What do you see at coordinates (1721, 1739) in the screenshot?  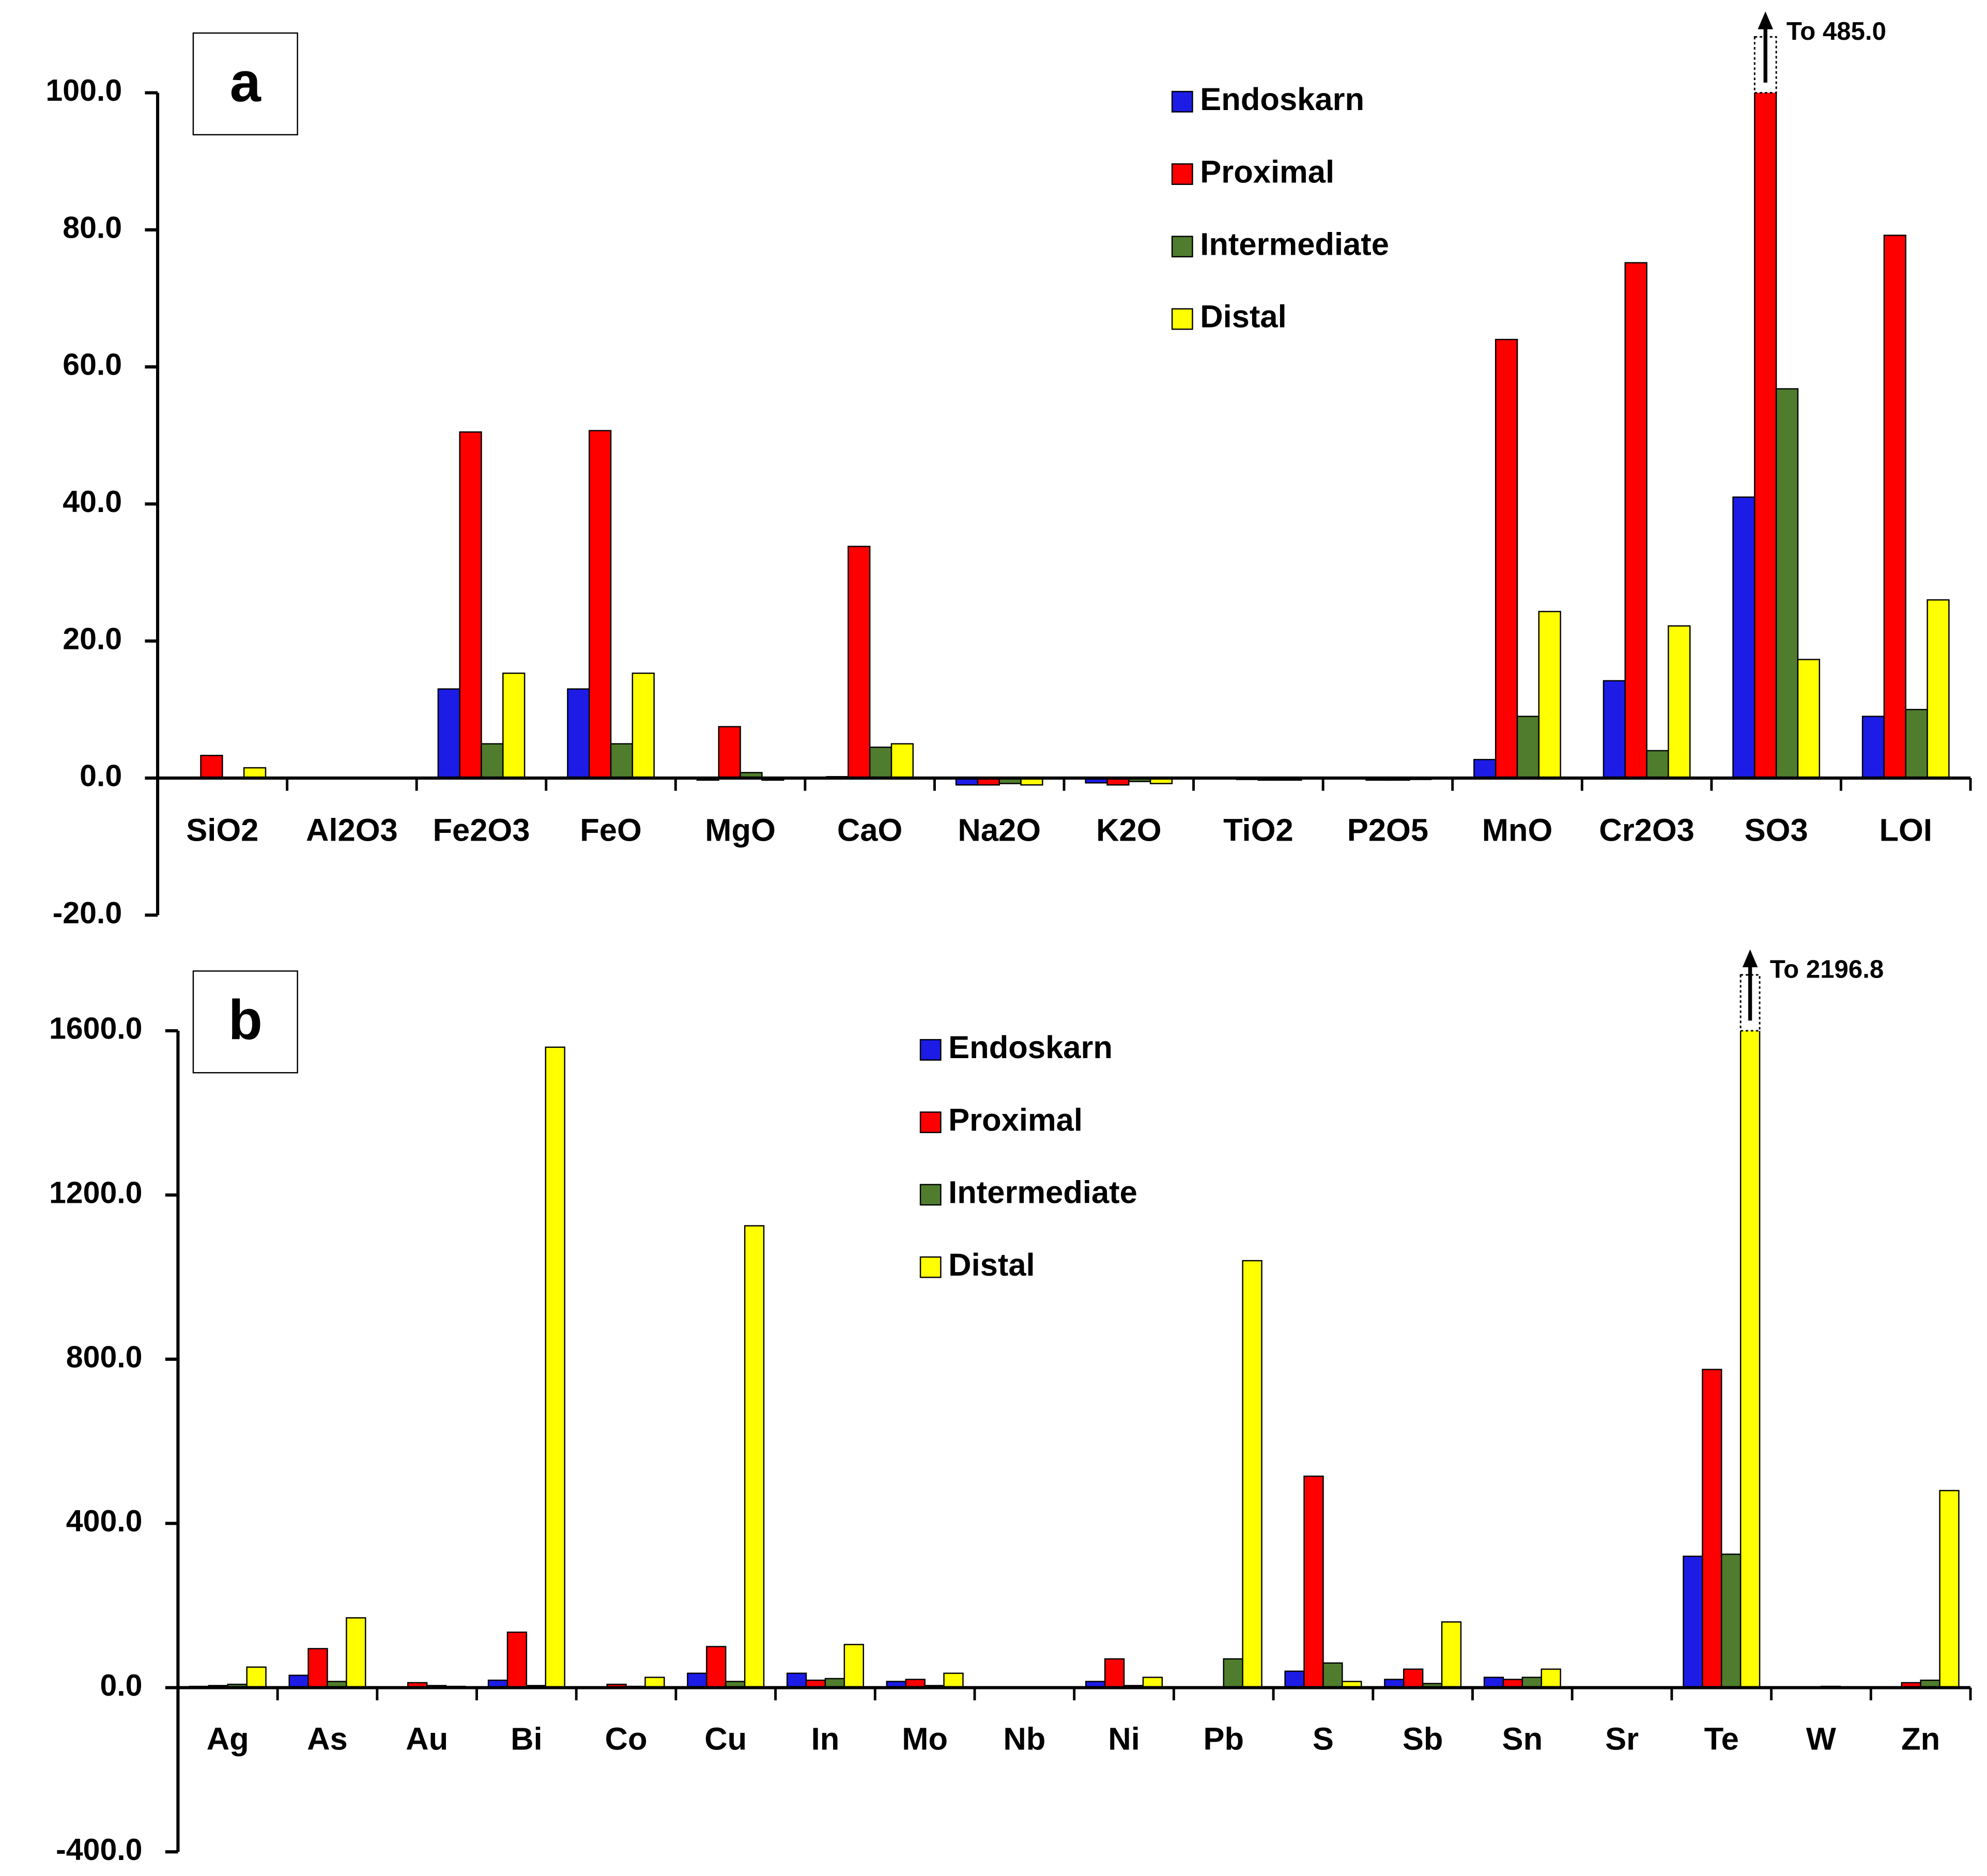 I see `x-tick-label: Te` at bounding box center [1721, 1739].